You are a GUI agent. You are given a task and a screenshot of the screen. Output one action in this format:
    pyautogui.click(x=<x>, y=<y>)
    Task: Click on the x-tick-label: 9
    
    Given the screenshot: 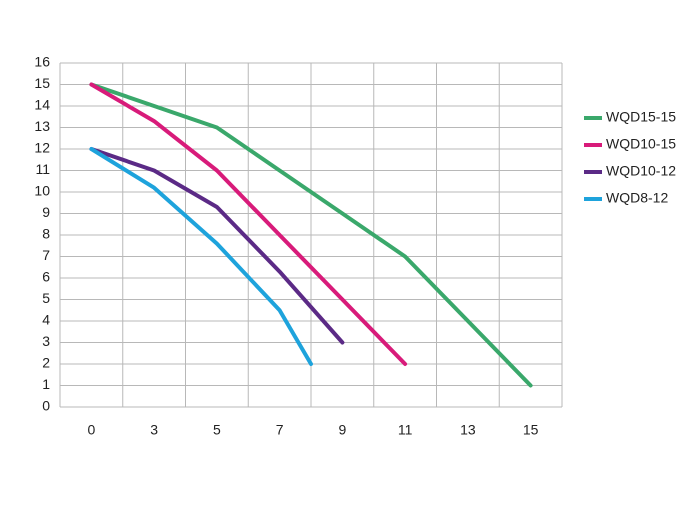 What is the action you would take?
    pyautogui.click(x=342, y=430)
    